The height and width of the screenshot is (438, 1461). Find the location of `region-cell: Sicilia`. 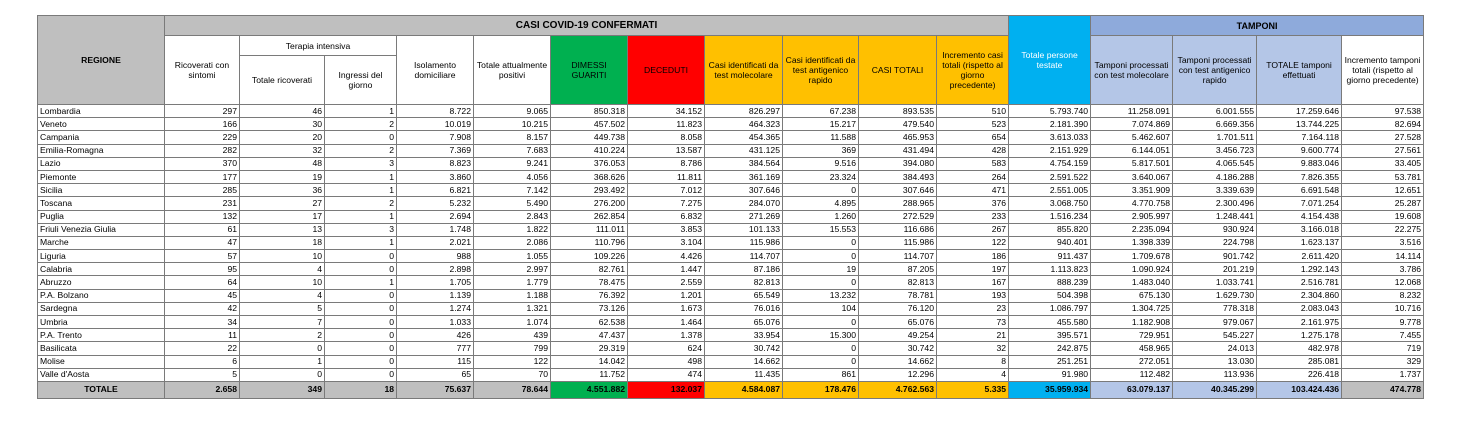

region-cell: Sicilia is located at coordinates (101, 190).